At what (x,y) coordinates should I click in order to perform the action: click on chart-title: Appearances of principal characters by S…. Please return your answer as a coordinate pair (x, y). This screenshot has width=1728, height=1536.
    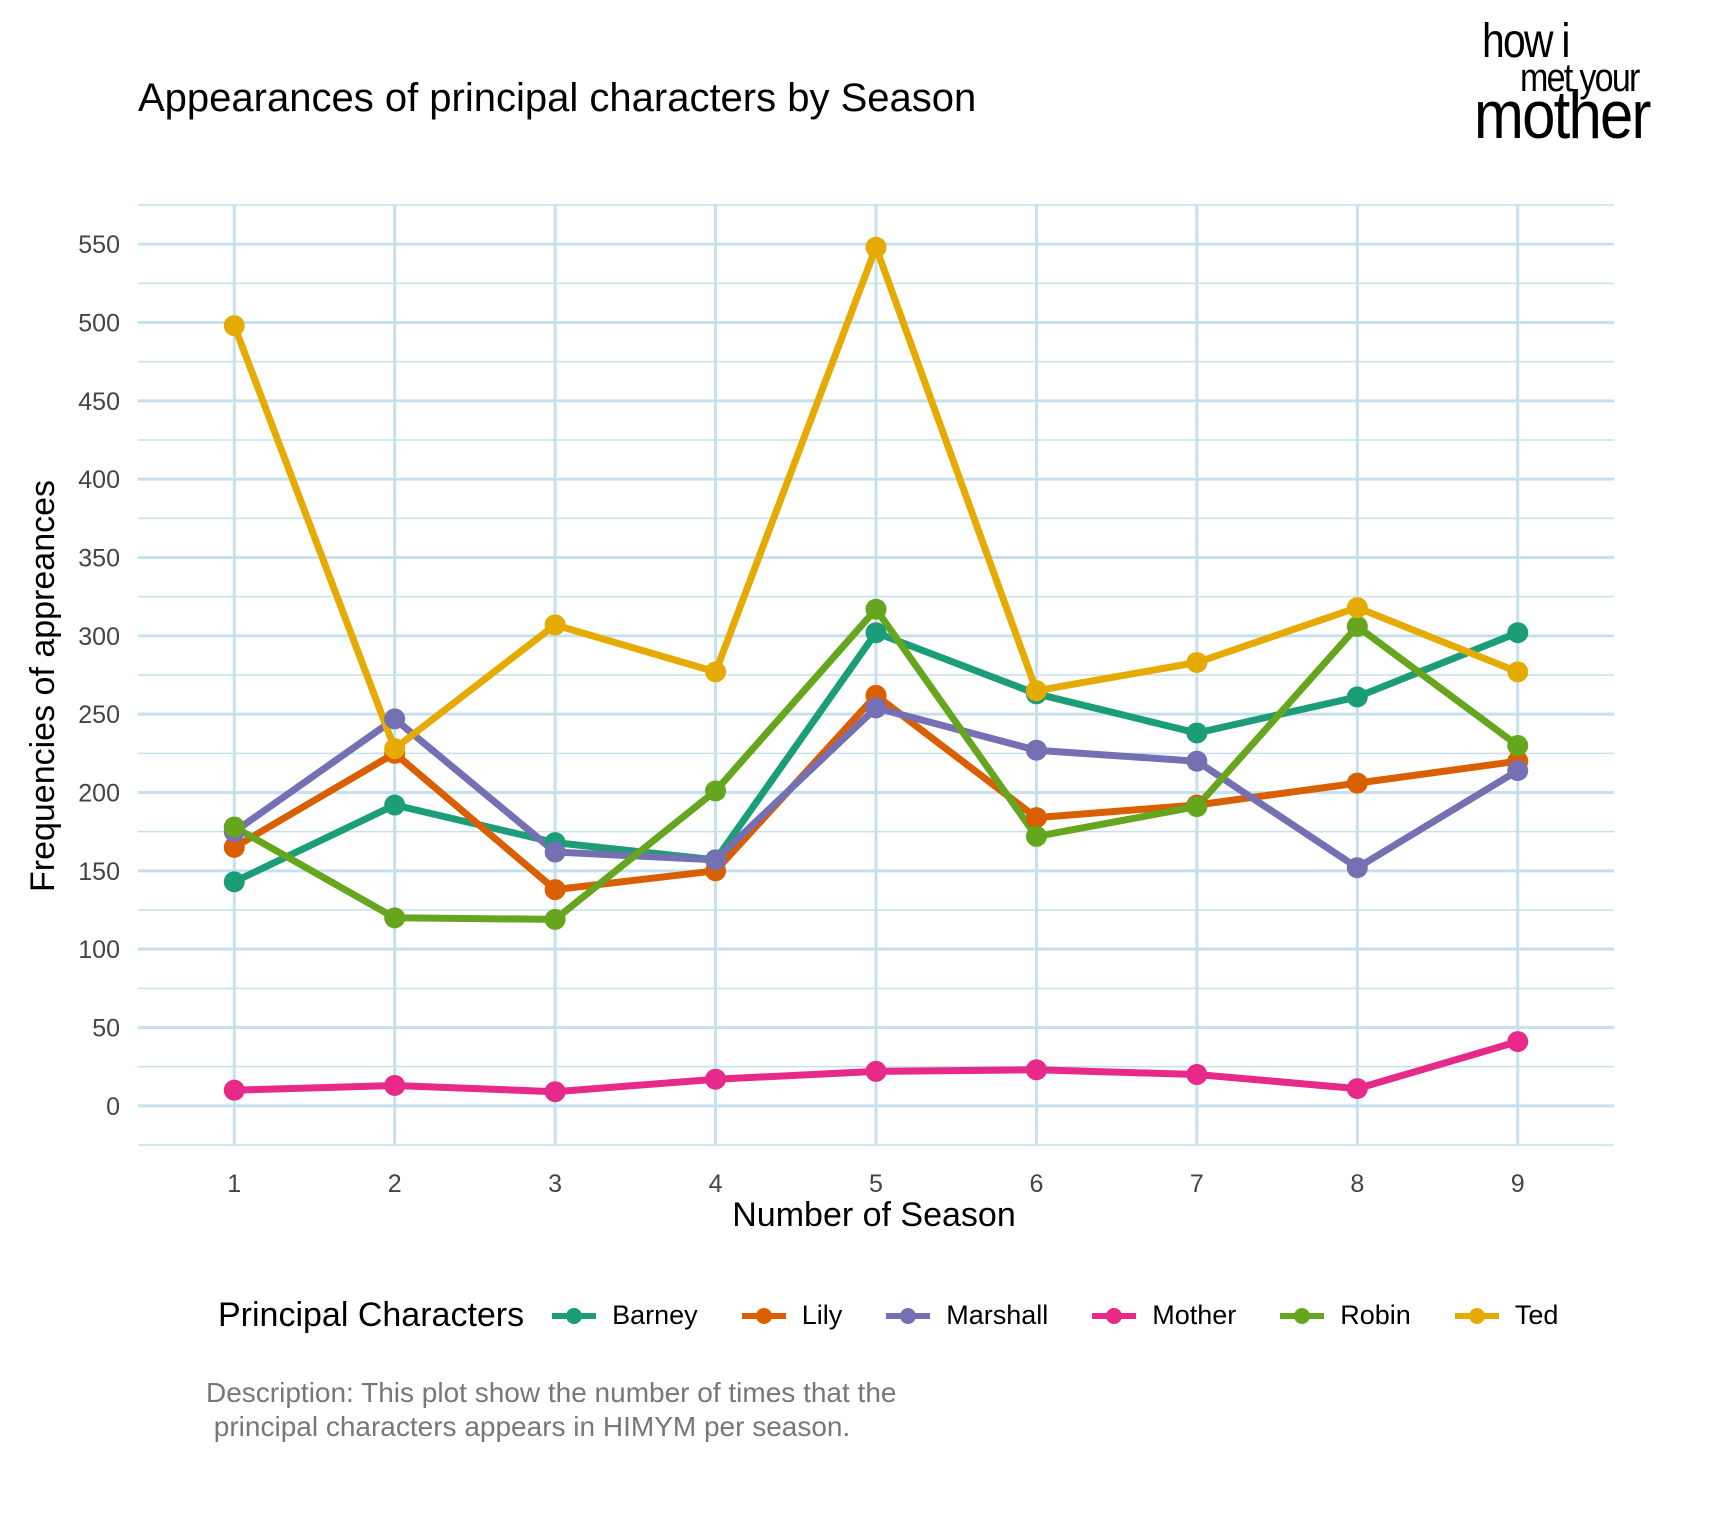
    Looking at the image, I should click on (557, 98).